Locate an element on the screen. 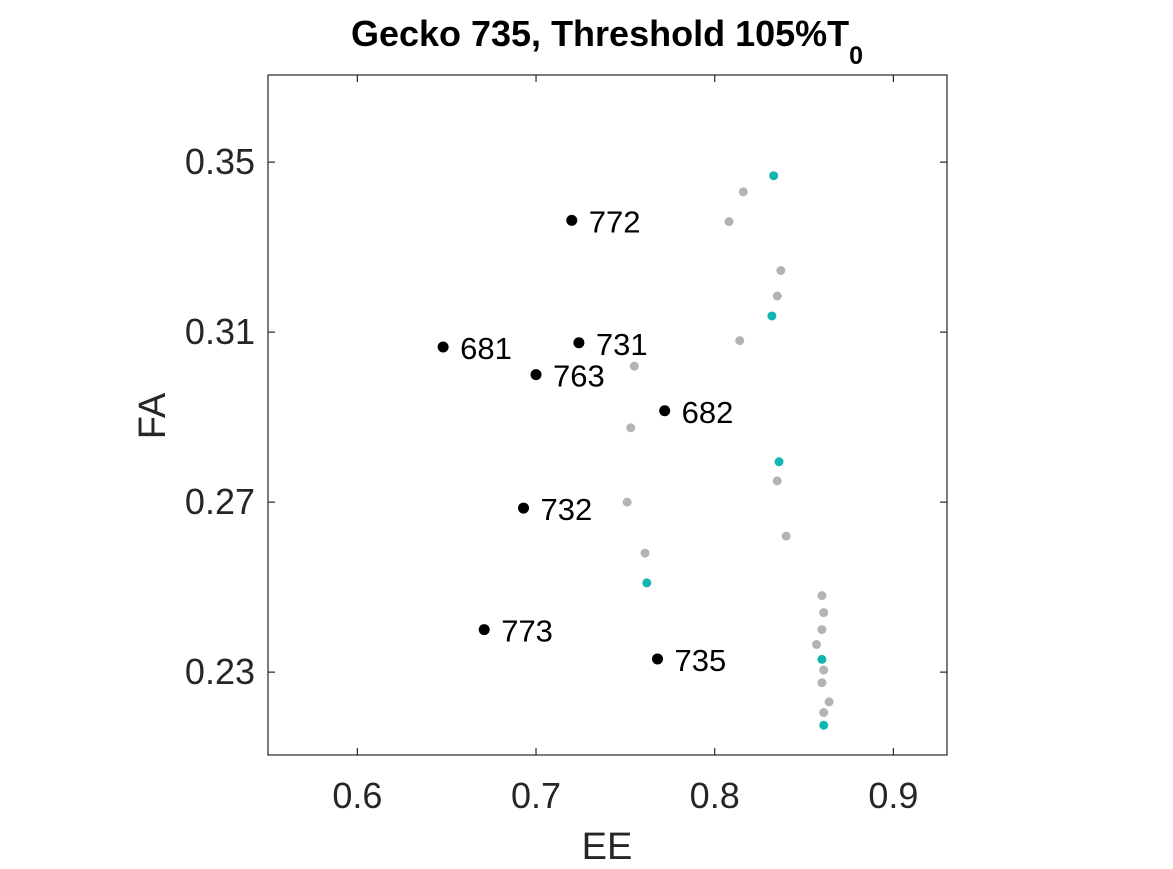  point-label: 731 is located at coordinates (622, 344).